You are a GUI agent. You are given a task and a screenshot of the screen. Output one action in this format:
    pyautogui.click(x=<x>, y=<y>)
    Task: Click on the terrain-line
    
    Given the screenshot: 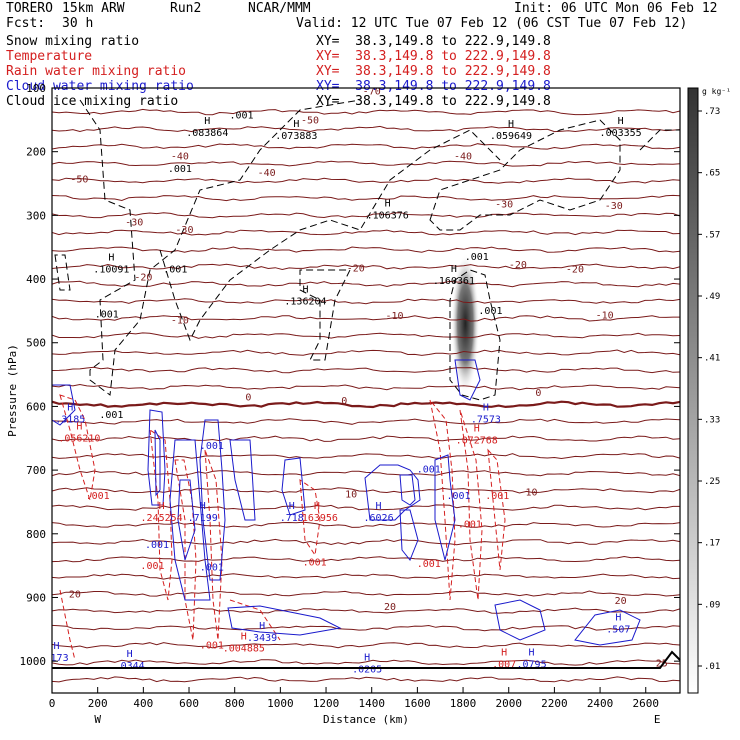 What is the action you would take?
    pyautogui.click(x=366, y=659)
    